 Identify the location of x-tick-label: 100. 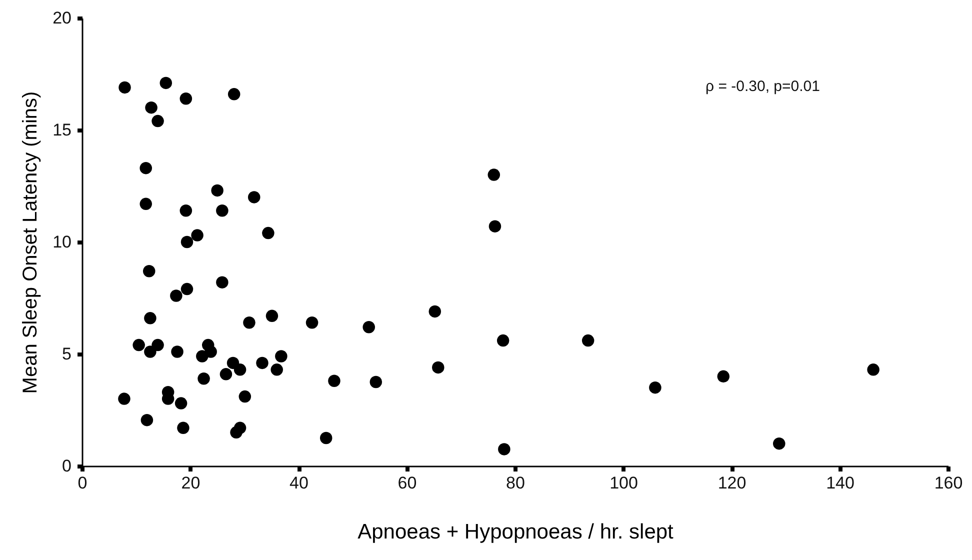
(624, 483).